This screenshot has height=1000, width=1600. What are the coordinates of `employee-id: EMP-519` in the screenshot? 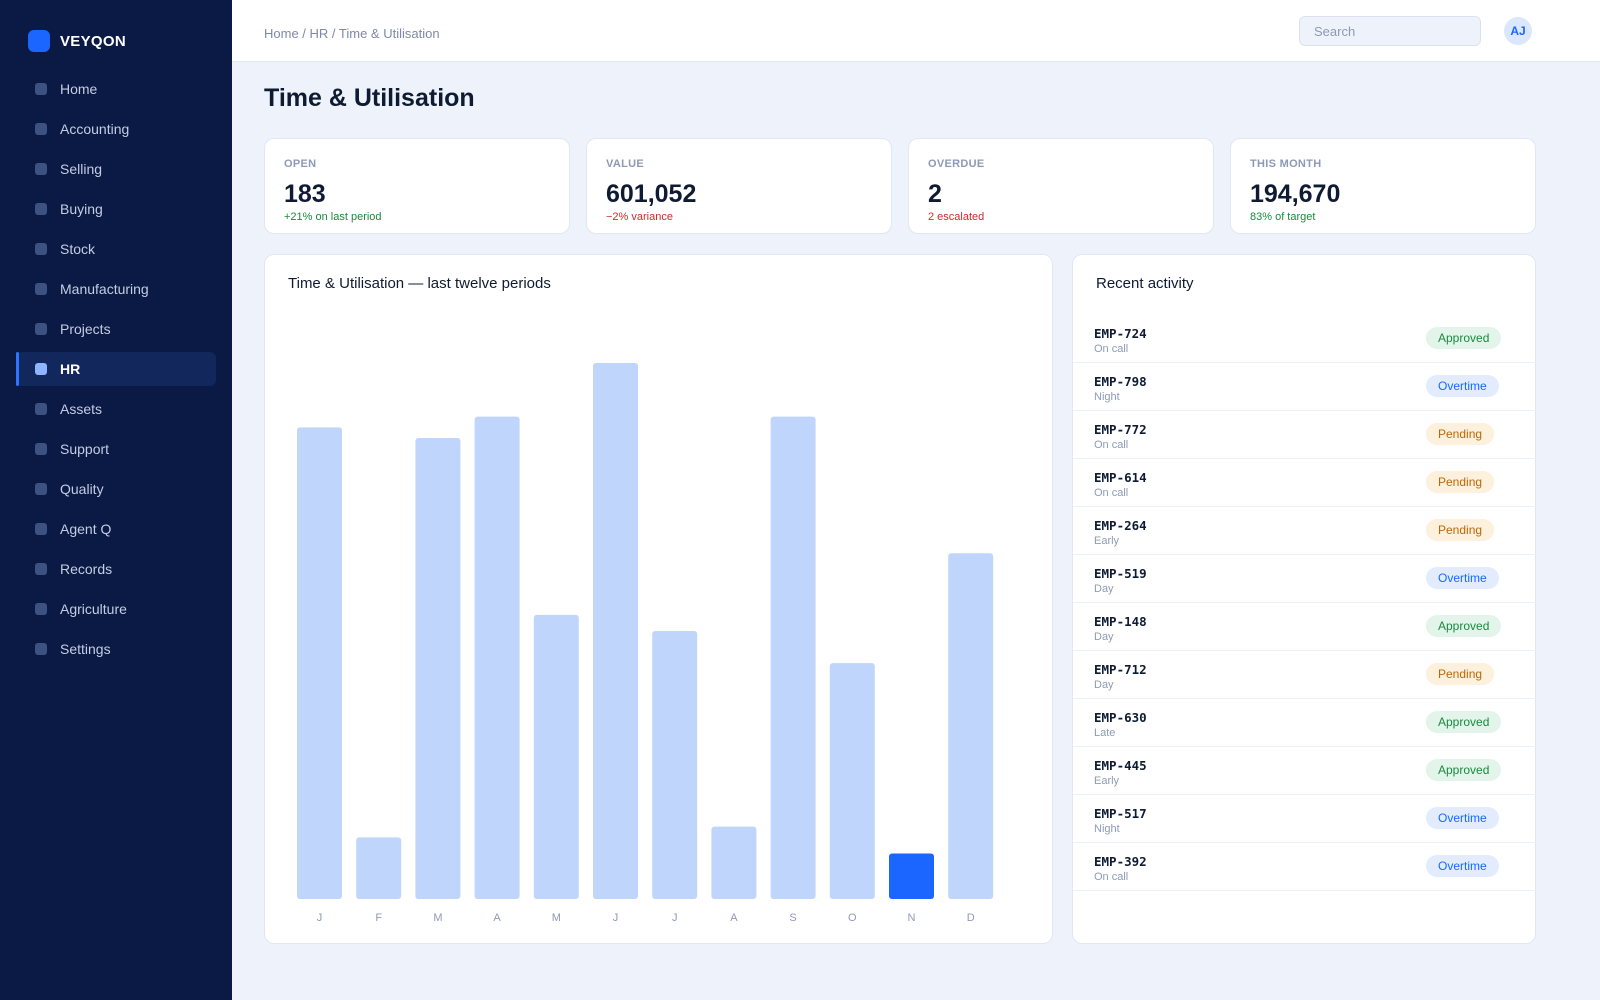 It's located at (1120, 573).